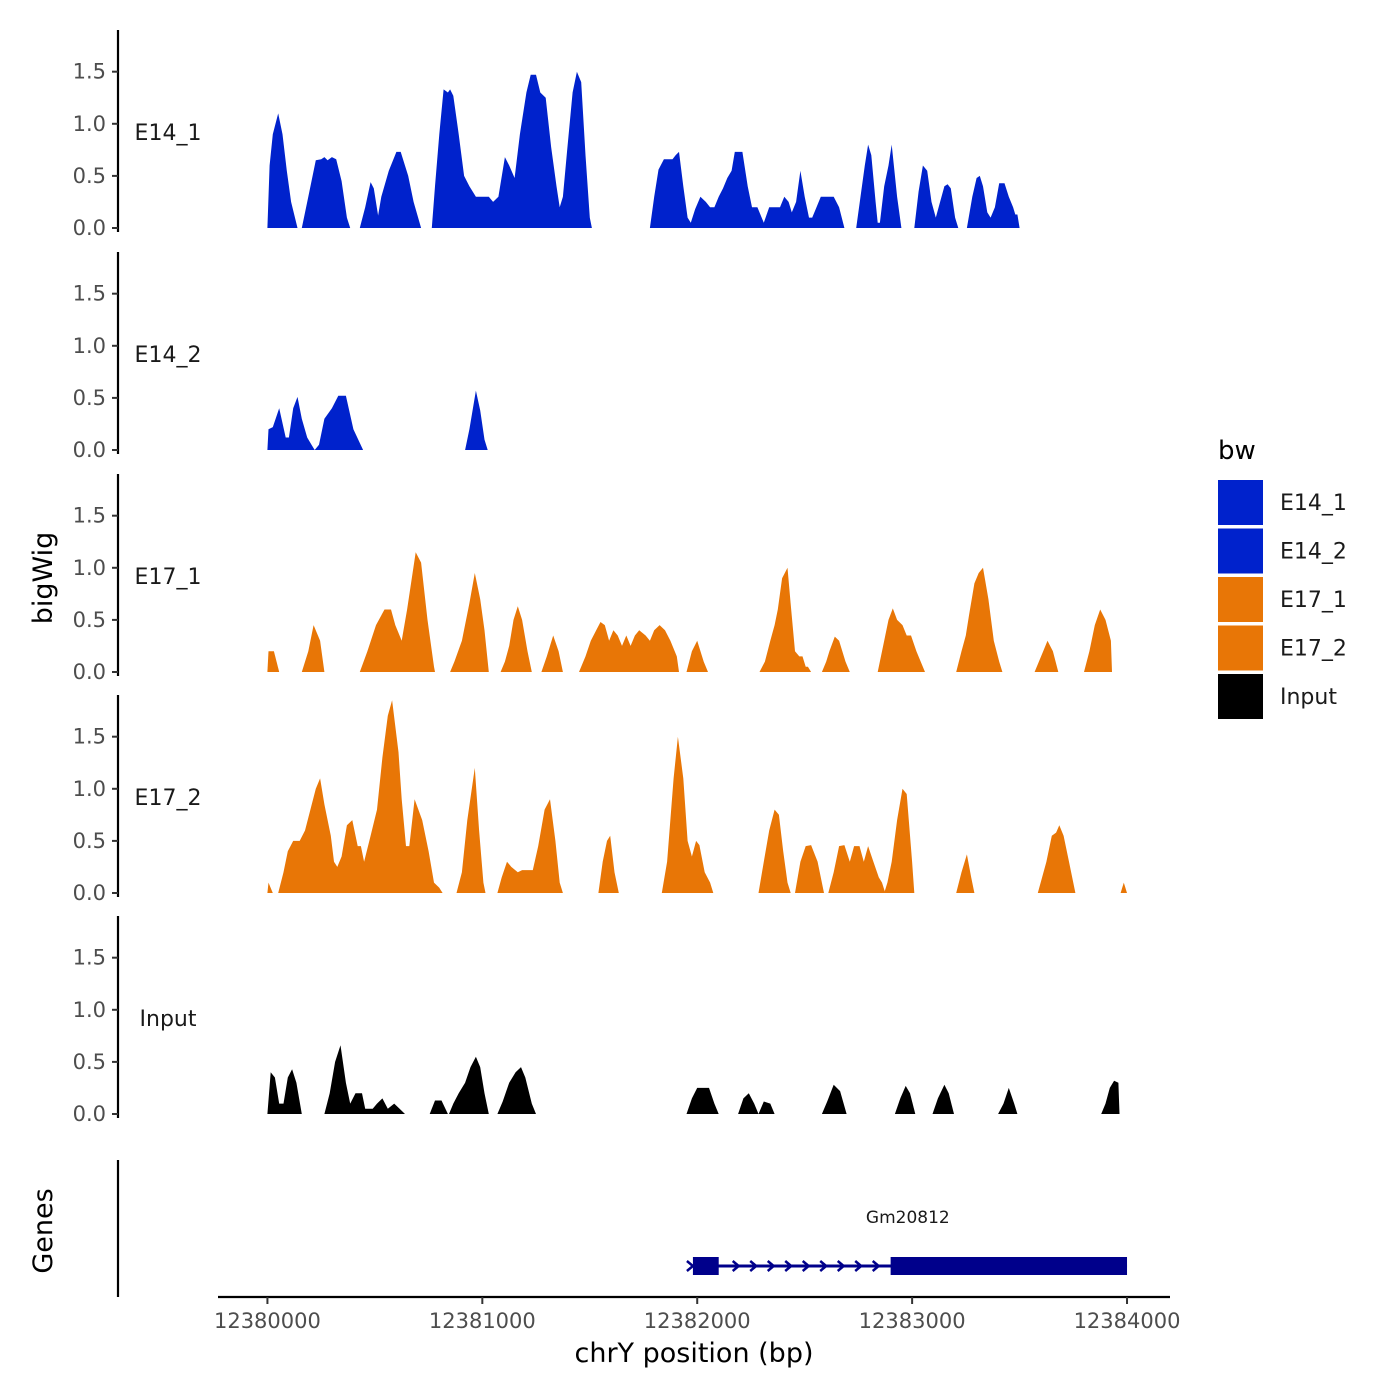  What do you see at coordinates (482, 1321) in the screenshot?
I see `x-tick-label: 12381000` at bounding box center [482, 1321].